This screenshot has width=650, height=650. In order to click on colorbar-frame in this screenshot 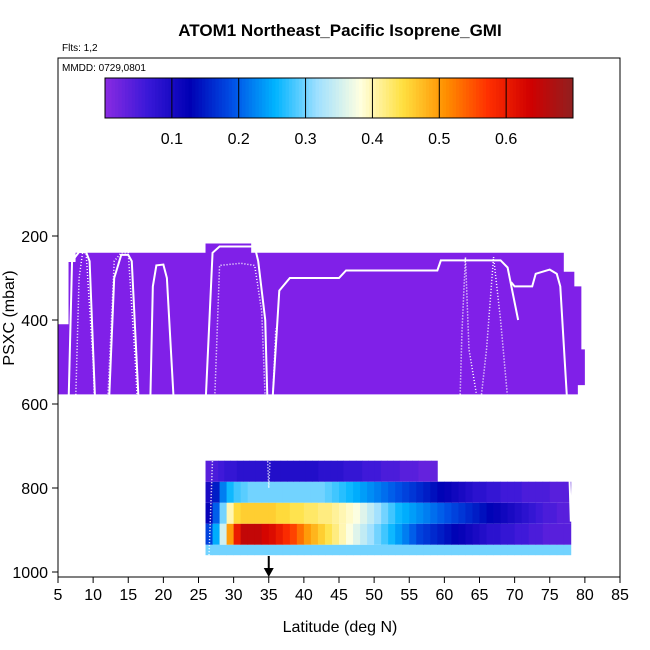, I will do `click(339, 98)`.